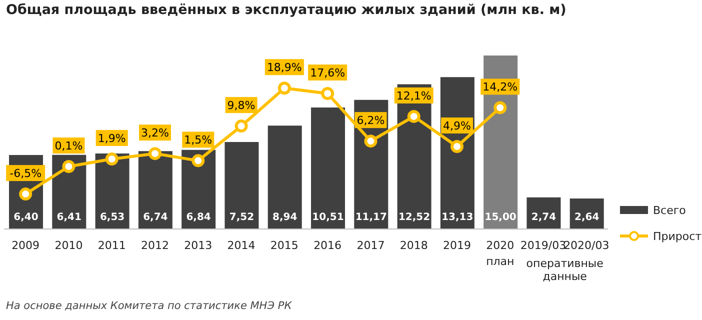 This screenshot has width=702, height=320. What do you see at coordinates (149, 306) in the screenshot?
I see `text: На основе данных Комитета по статистике МНЭ РК` at bounding box center [149, 306].